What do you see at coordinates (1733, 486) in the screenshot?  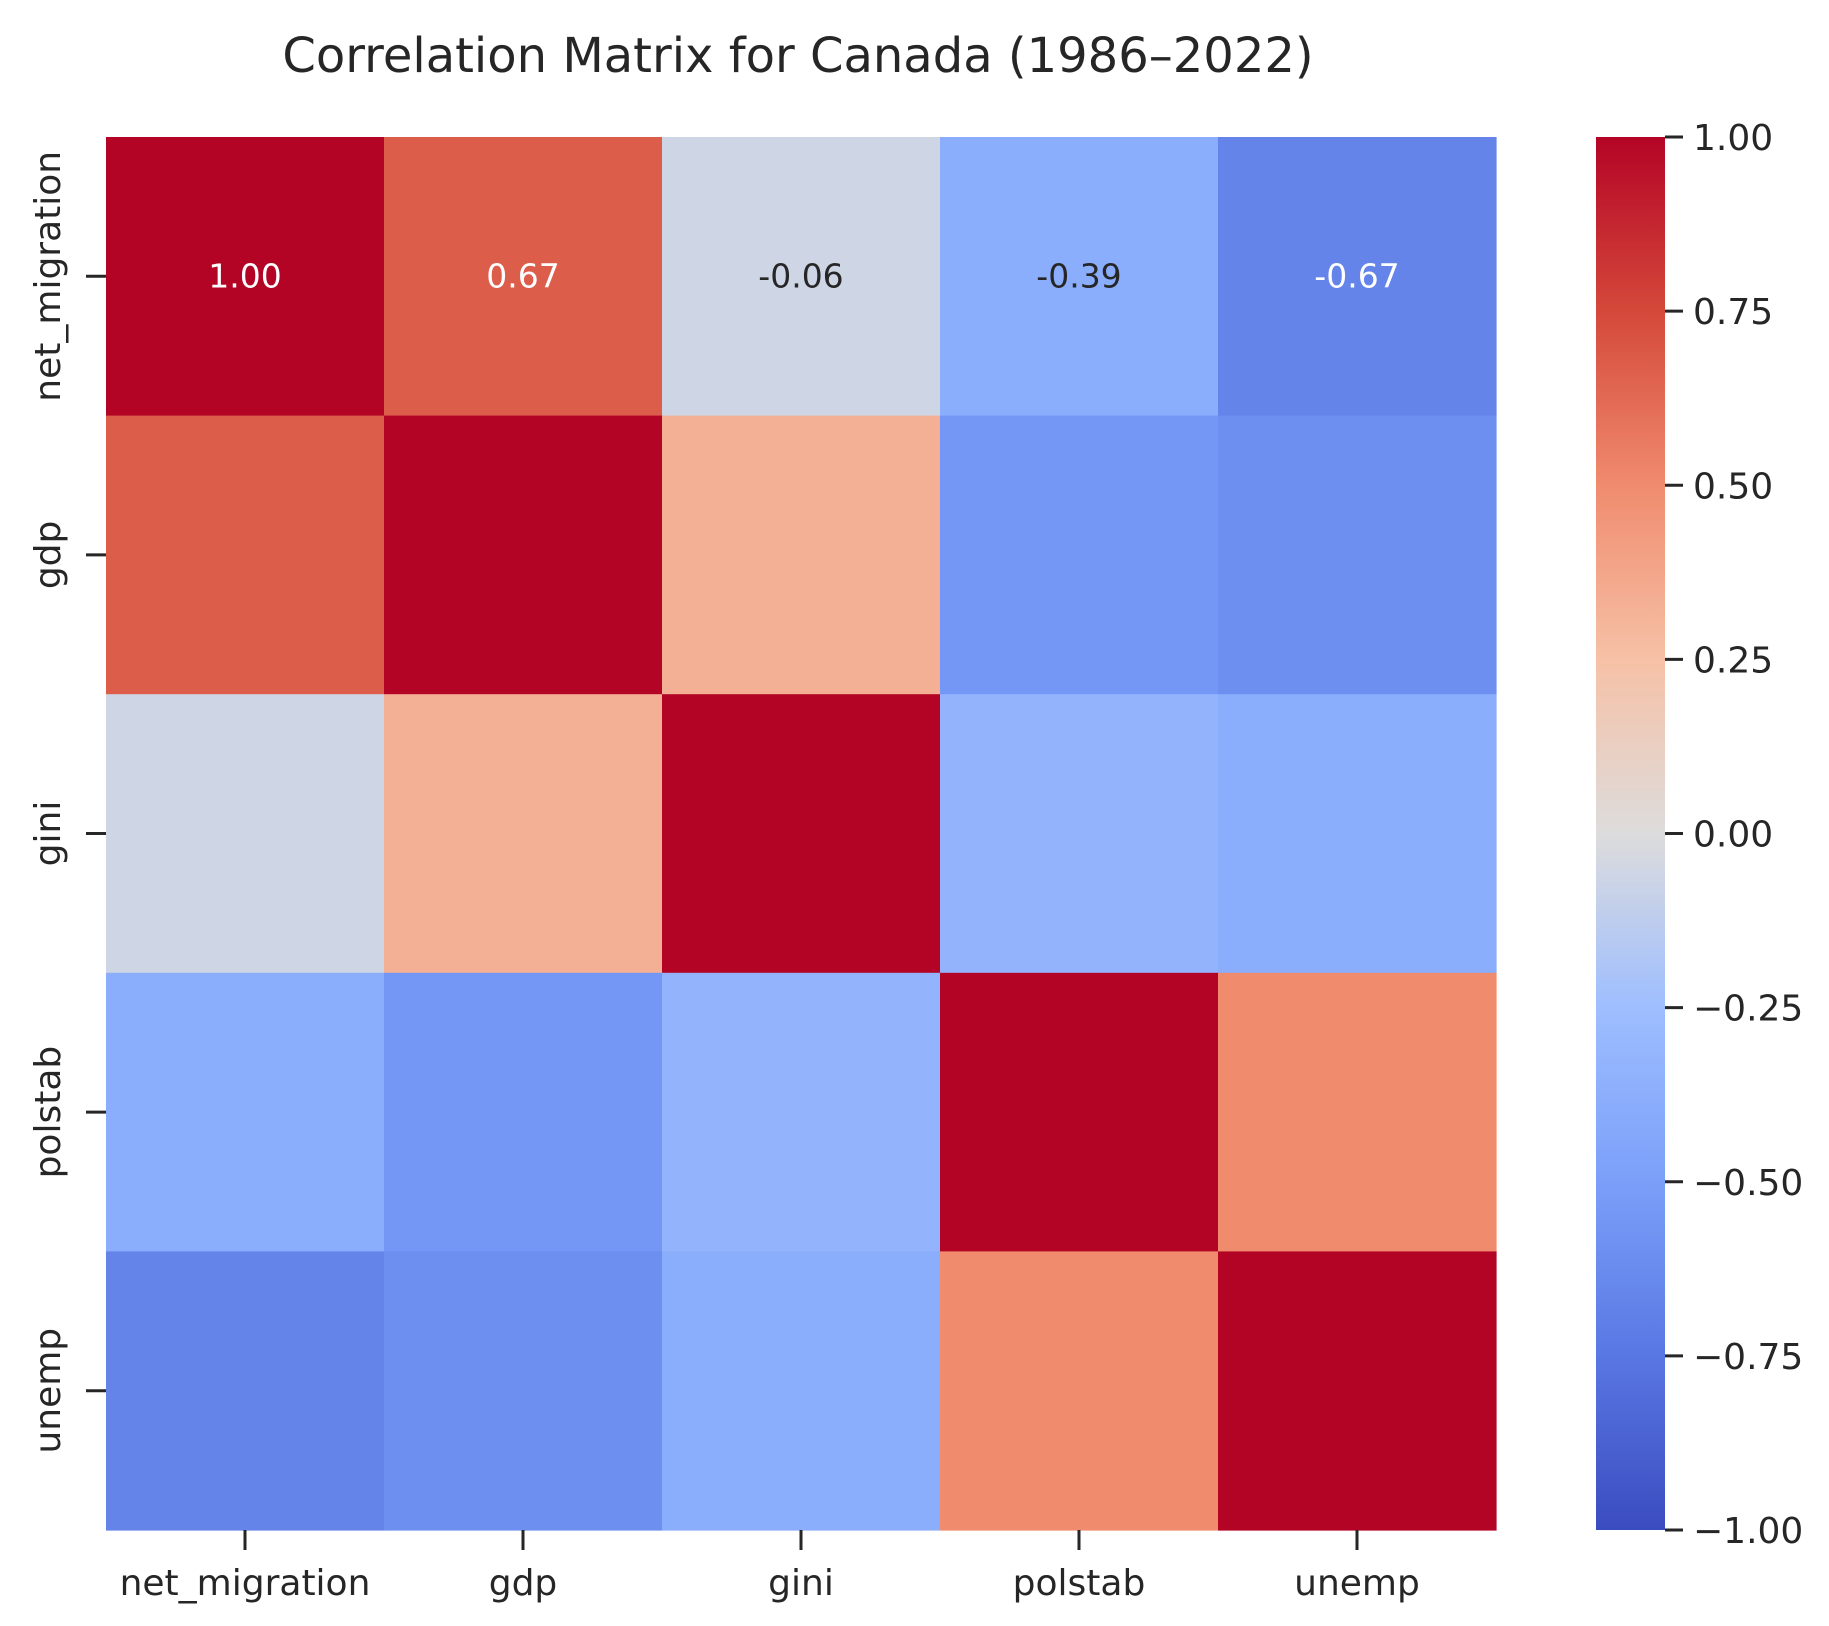 I see `colorbar-tick-label: 0.50` at bounding box center [1733, 486].